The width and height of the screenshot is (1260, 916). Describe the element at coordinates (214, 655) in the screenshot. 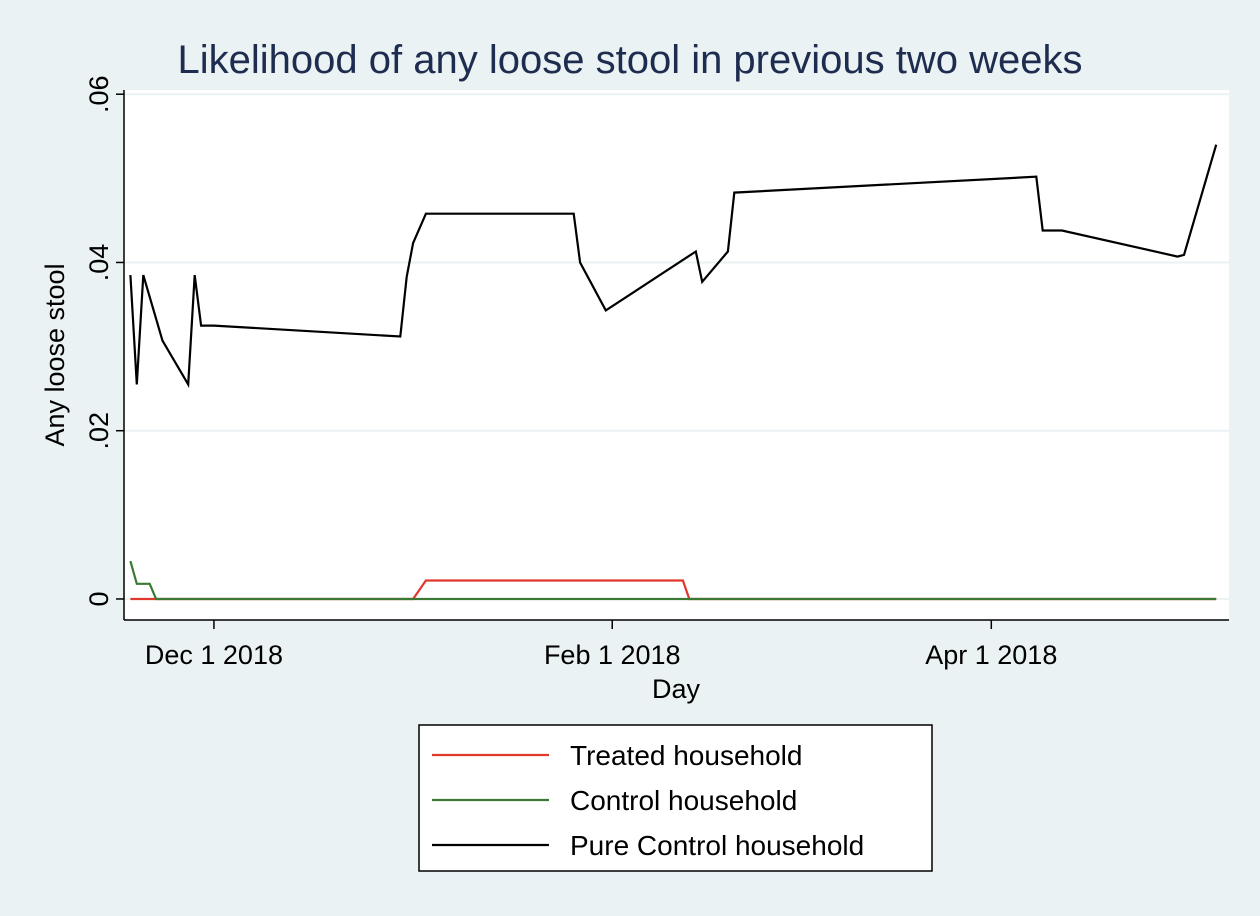

I see `x-tick-label: Dec 1 2018` at that location.